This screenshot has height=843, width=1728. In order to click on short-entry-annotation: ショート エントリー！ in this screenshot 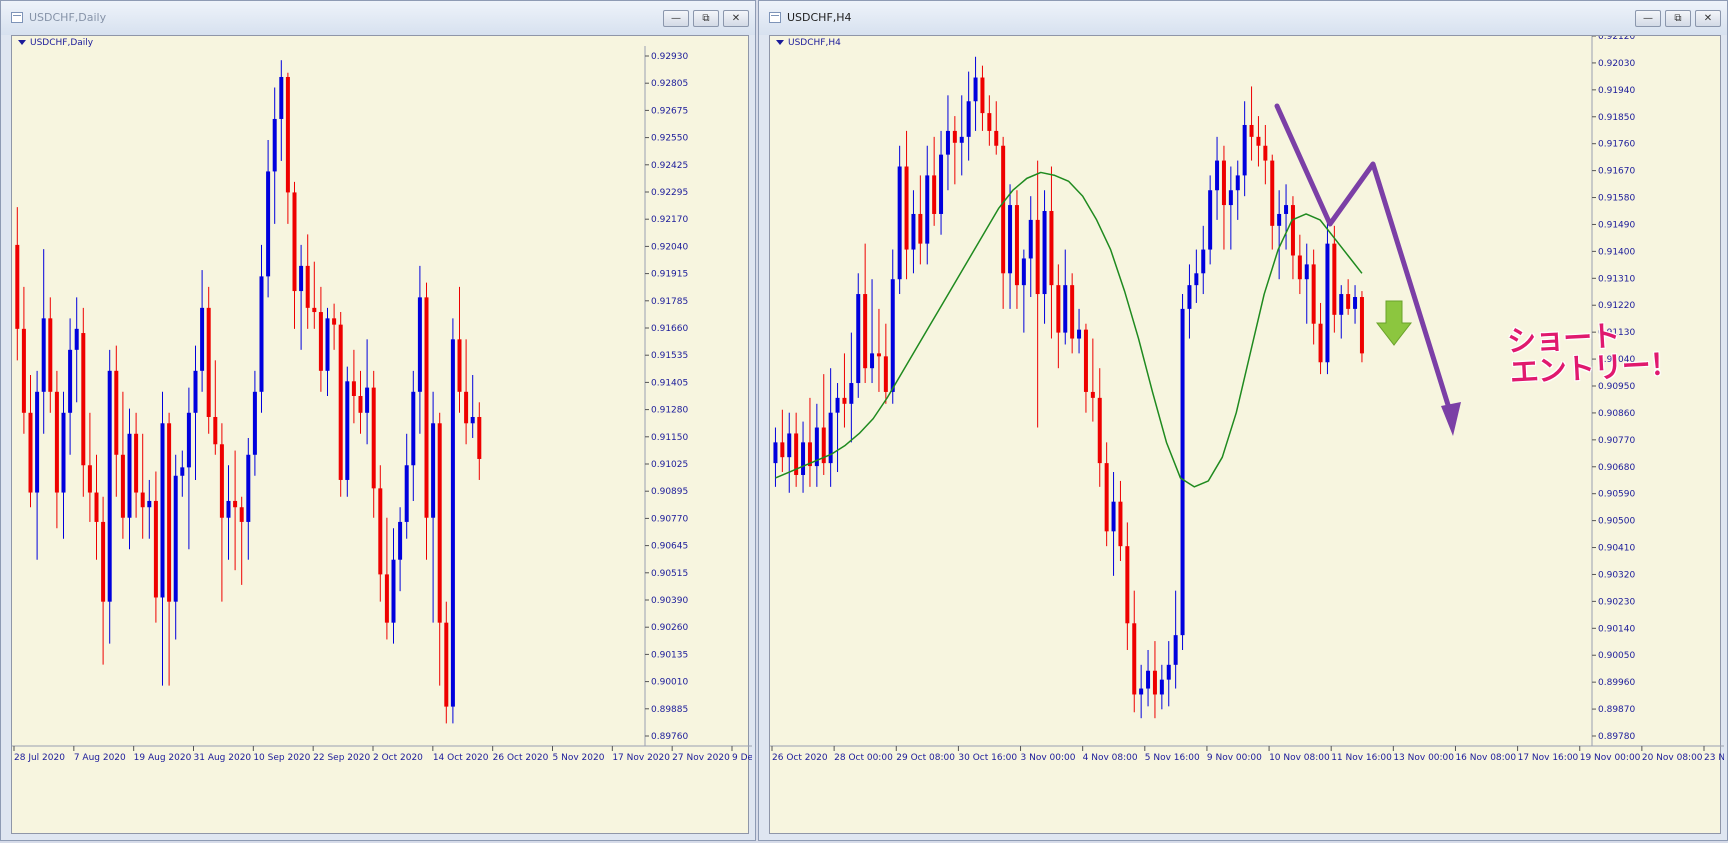, I will do `click(1592, 354)`.